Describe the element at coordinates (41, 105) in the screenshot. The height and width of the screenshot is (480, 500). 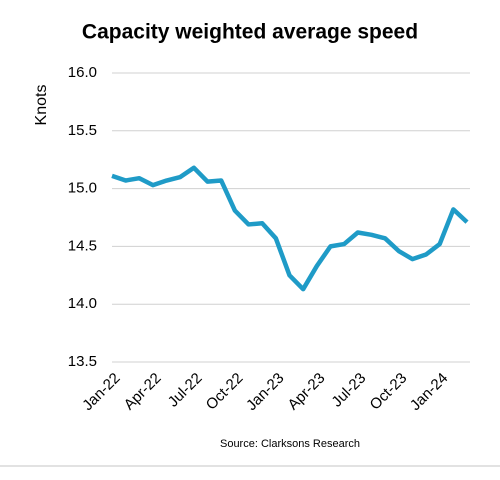
I see `y-axis-label: Knots` at that location.